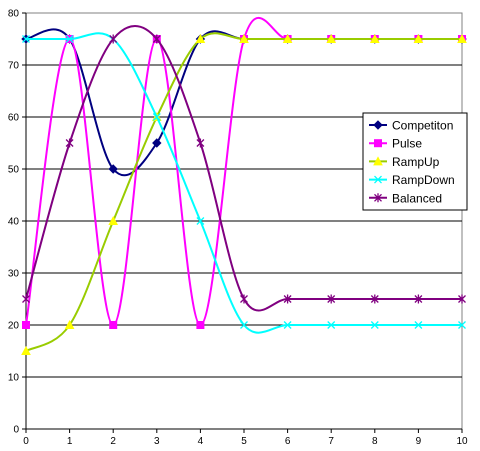 The width and height of the screenshot is (480, 451). Describe the element at coordinates (422, 126) in the screenshot. I see `legend-label: Competiton` at that location.